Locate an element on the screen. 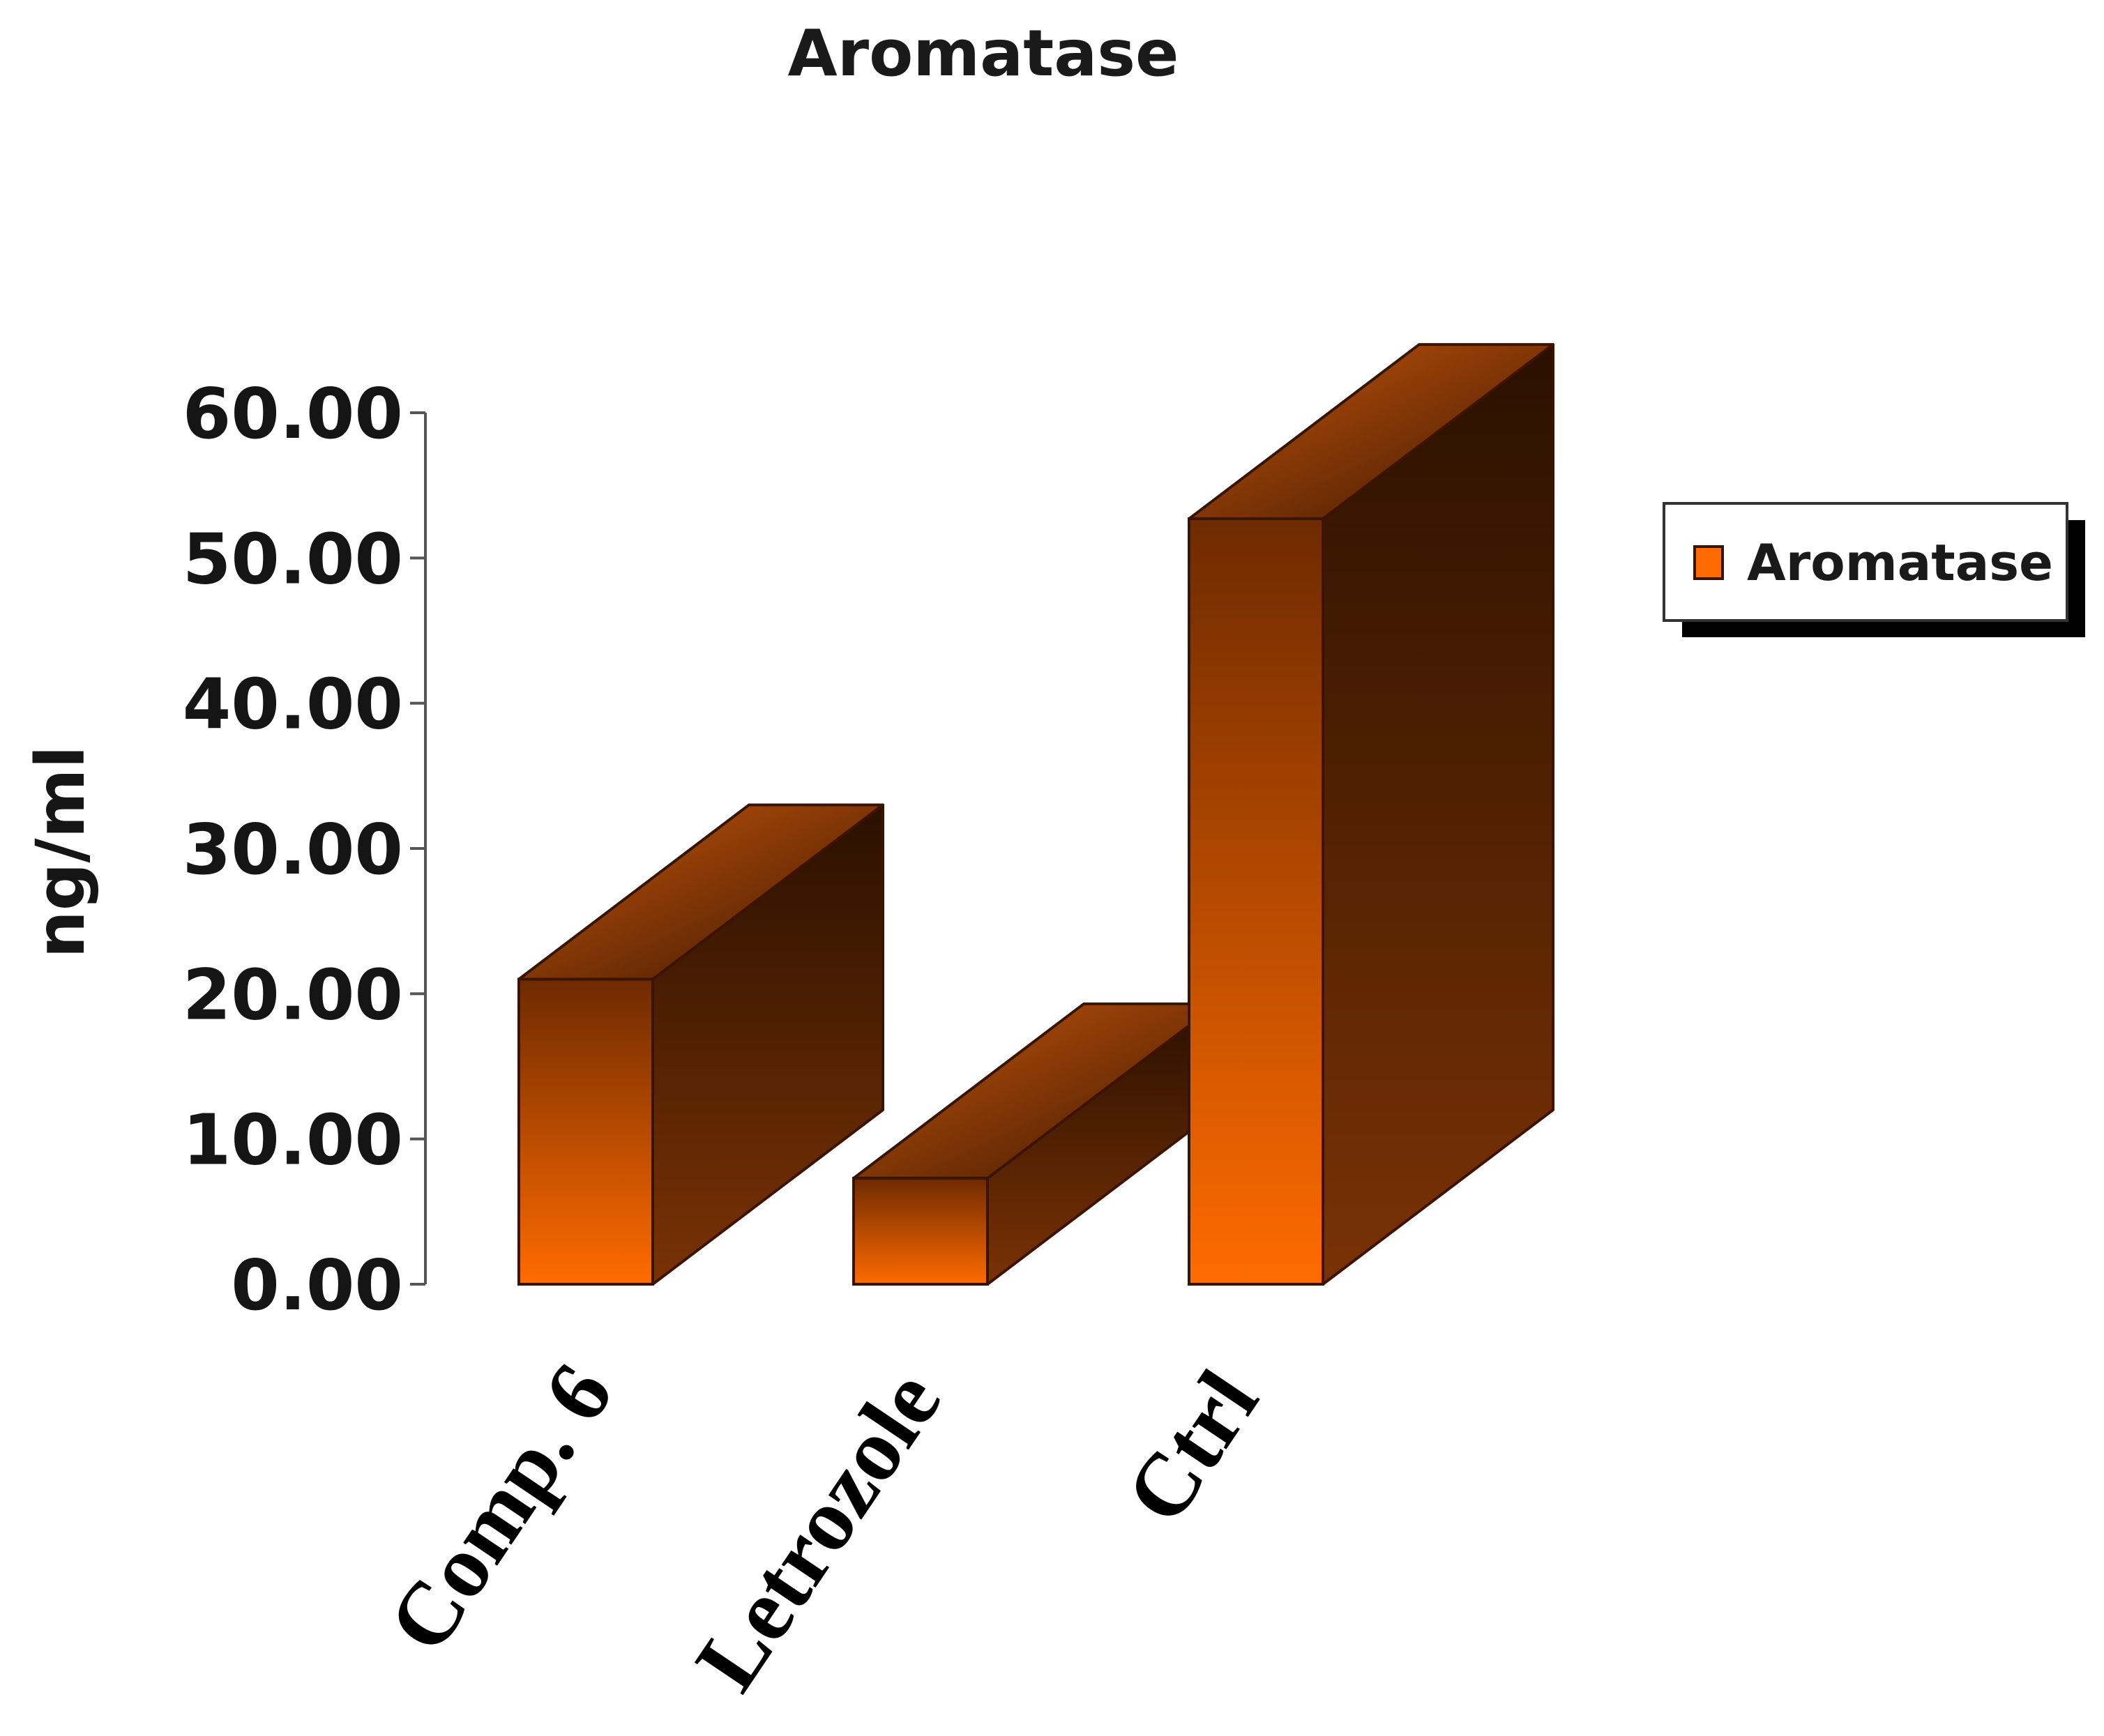 Image resolution: width=2104 pixels, height=1736 pixels. legend-swatch is located at coordinates (1708, 562).